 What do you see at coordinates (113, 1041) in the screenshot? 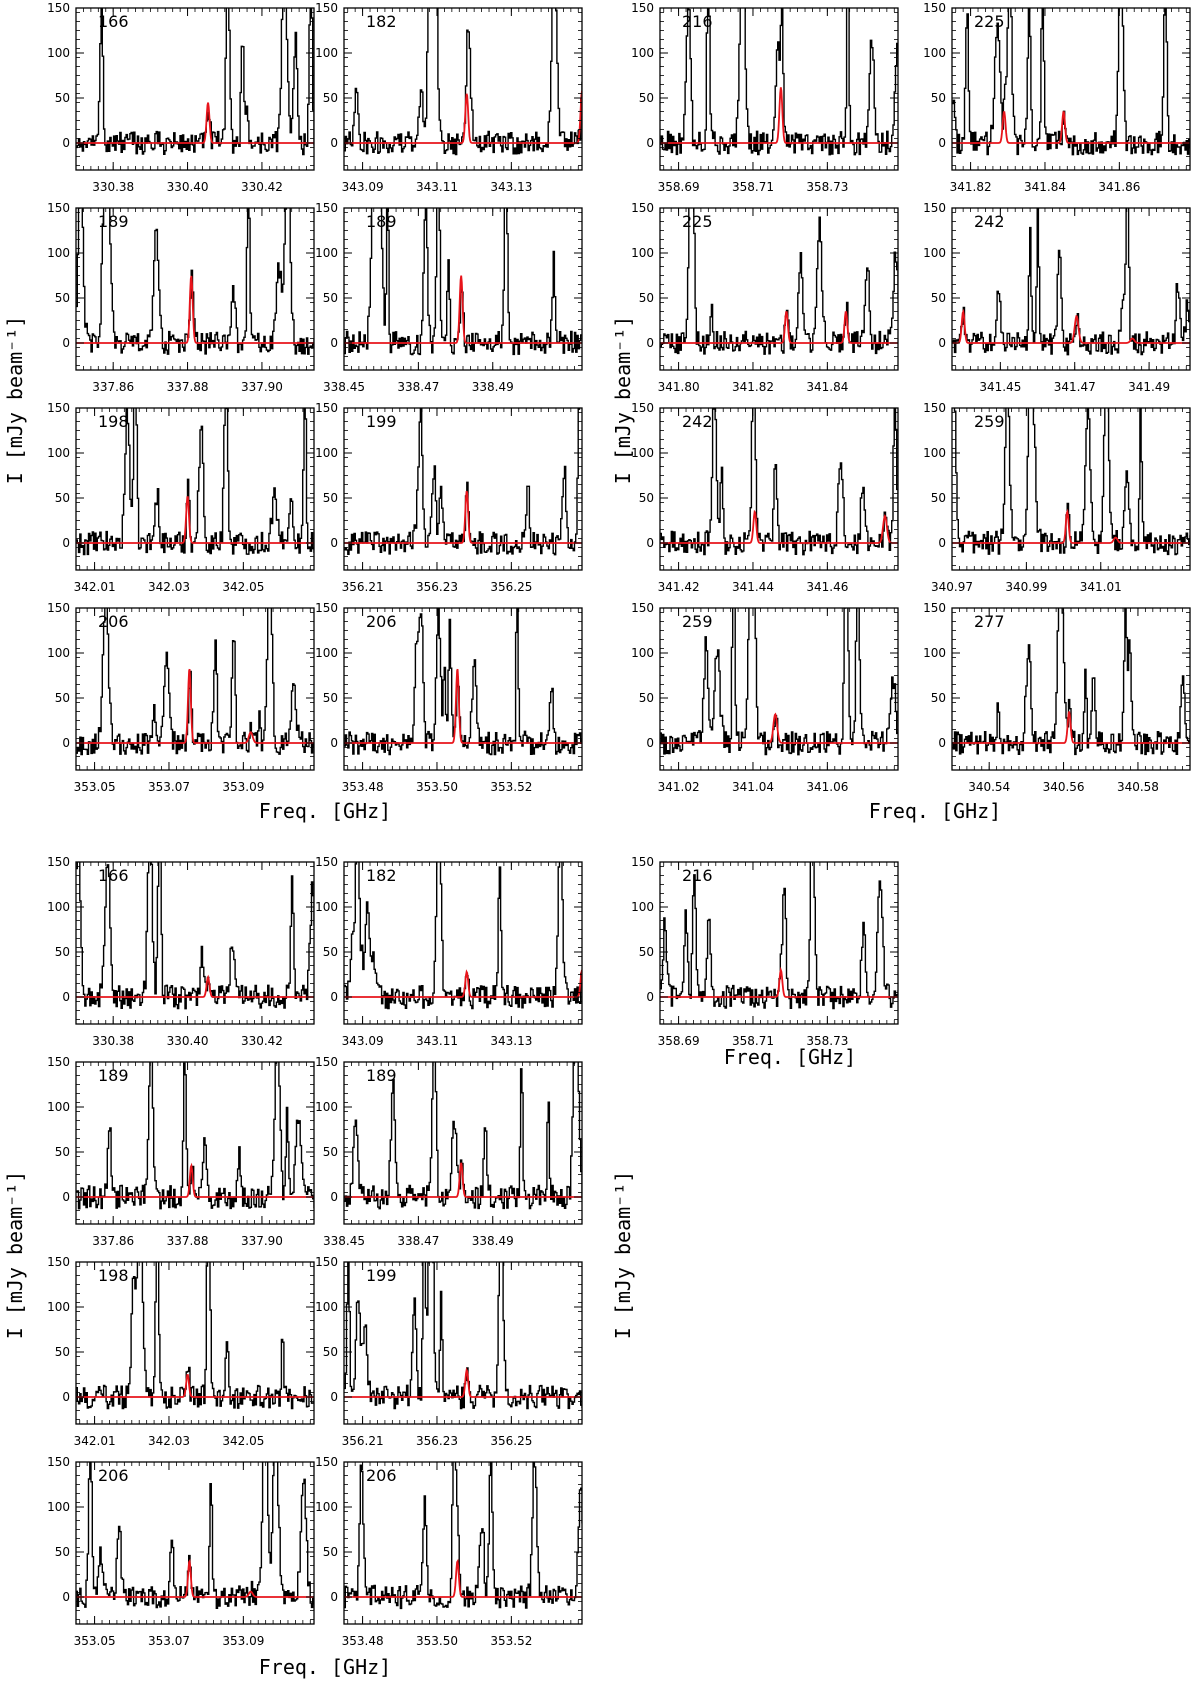
I see `x-tick-label: 330.38` at bounding box center [113, 1041].